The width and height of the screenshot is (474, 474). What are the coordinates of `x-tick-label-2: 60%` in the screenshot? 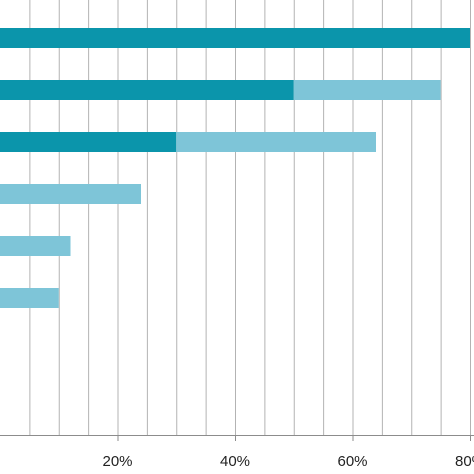 It's located at (352, 461).